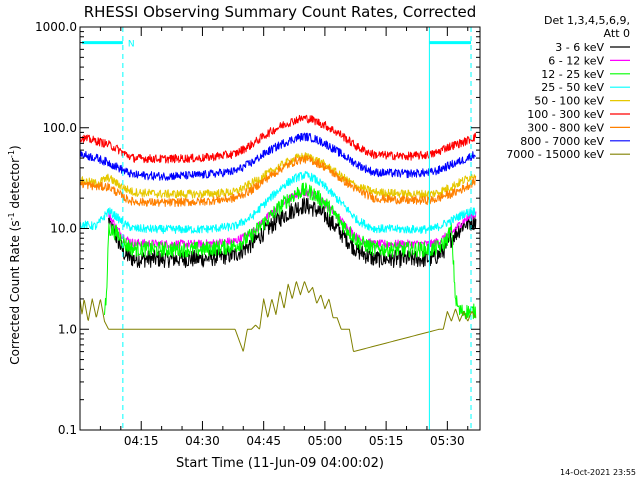 This screenshot has height=480, width=640. Describe the element at coordinates (56, 27) in the screenshot. I see `y-tick-label-4: 1000.0` at that location.